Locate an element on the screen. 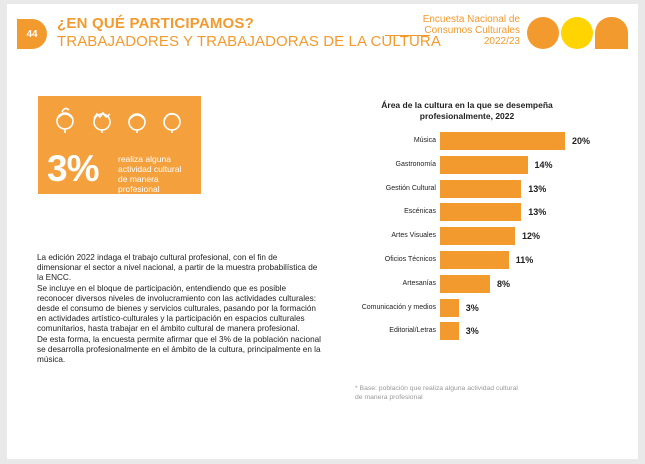 Image resolution: width=645 pixels, height=464 pixels. survey-title-line1: Encuesta Nacional de is located at coordinates (471, 19).